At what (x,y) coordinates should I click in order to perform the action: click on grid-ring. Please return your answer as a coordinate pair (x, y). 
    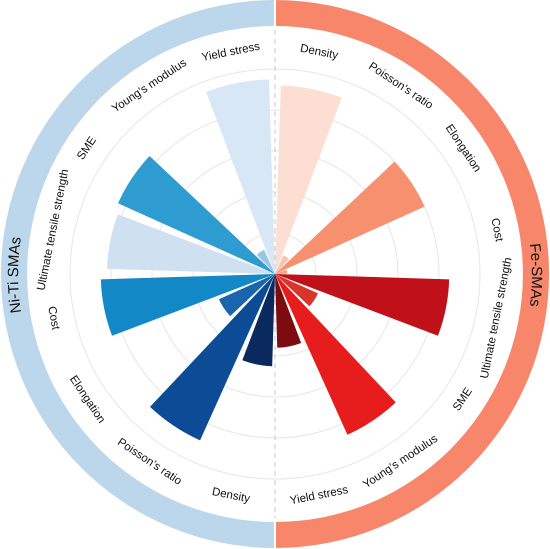
    Looking at the image, I should click on (275, 274).